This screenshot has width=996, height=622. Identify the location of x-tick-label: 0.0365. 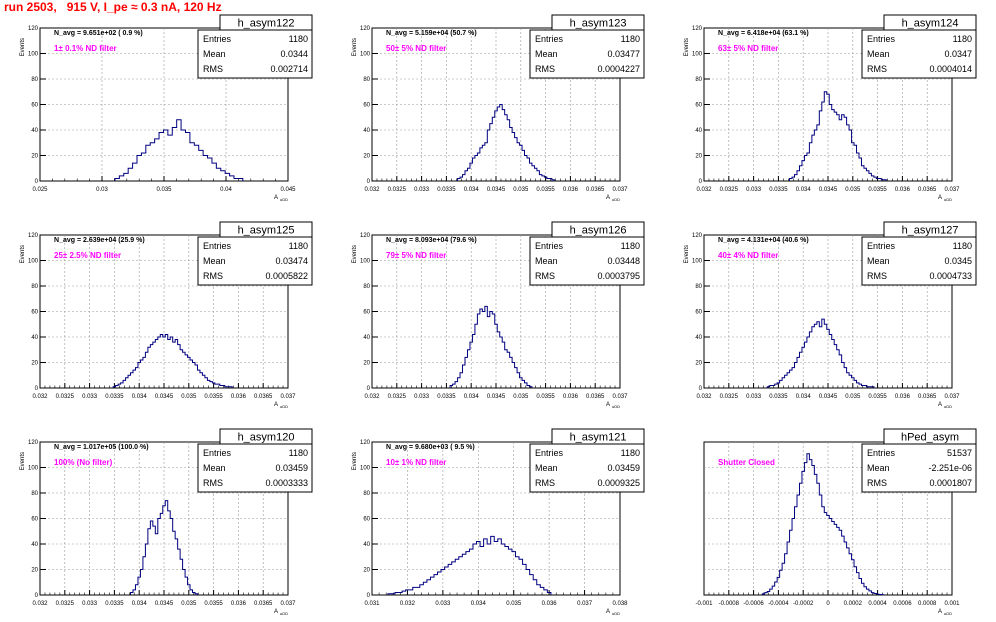
(595, 397).